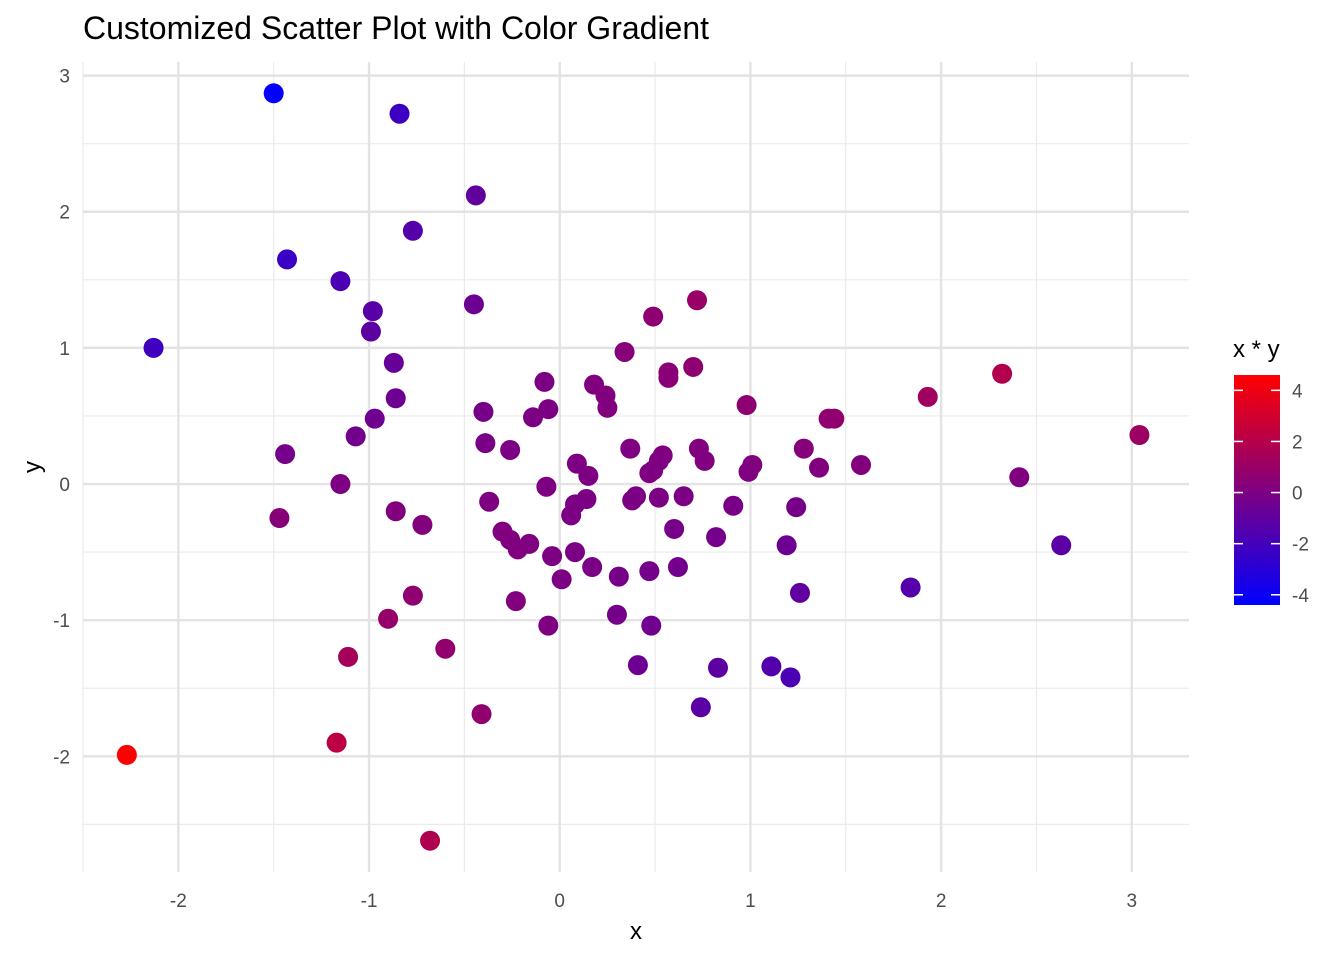 The width and height of the screenshot is (1344, 960). Describe the element at coordinates (369, 901) in the screenshot. I see `x-tick-label: -1` at that location.